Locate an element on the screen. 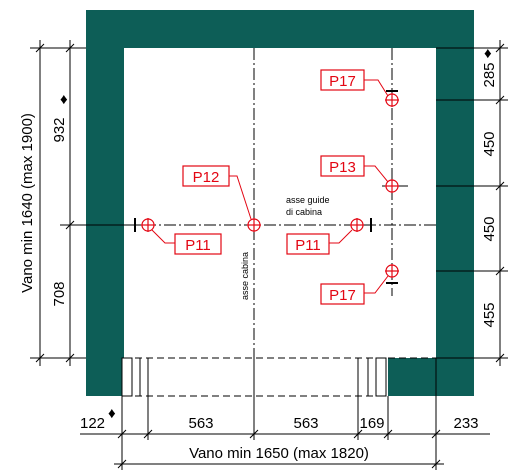  tag-p12: P12 is located at coordinates (206, 176).